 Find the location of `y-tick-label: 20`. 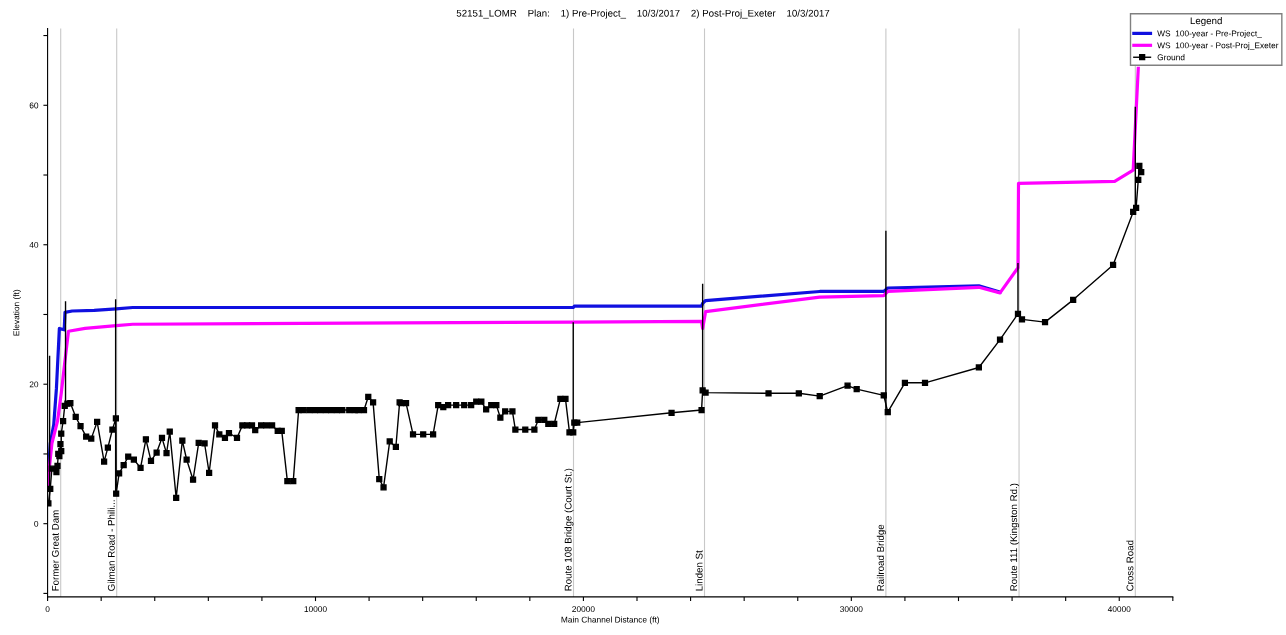

y-tick-label: 20 is located at coordinates (34, 384).